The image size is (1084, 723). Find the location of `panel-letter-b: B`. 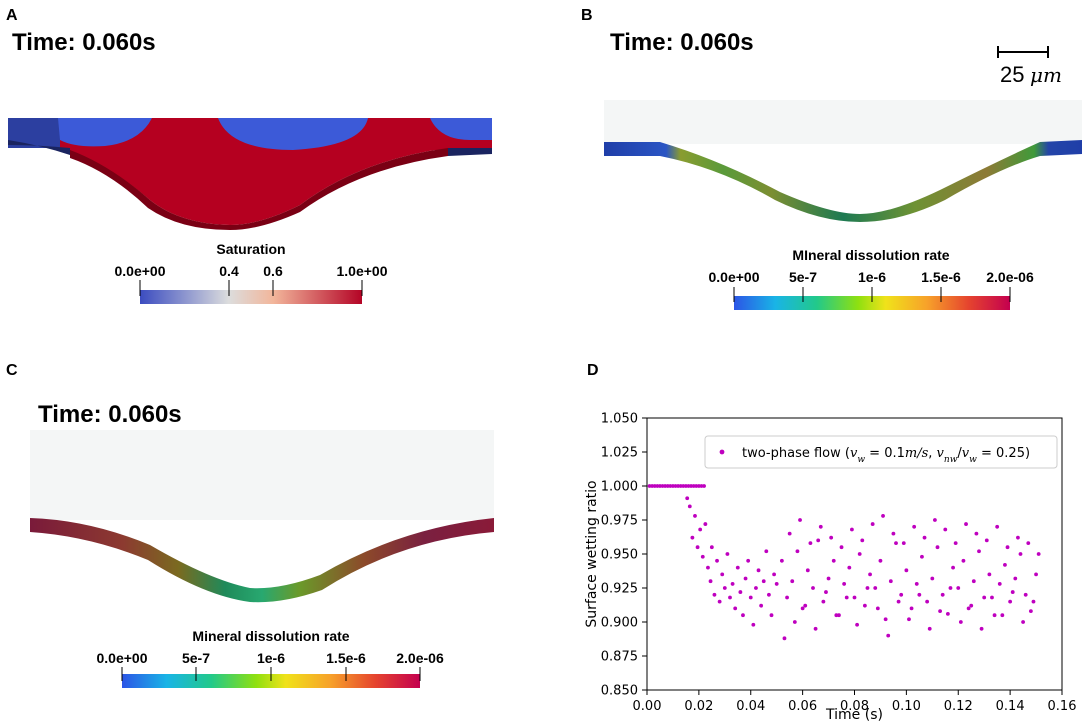

panel-letter-b: B is located at coordinates (587, 15).